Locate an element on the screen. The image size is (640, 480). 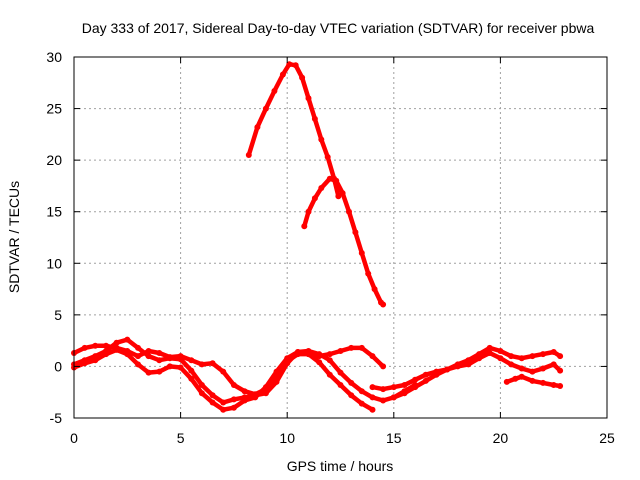
y-tick-label: 0 is located at coordinates (58, 366).